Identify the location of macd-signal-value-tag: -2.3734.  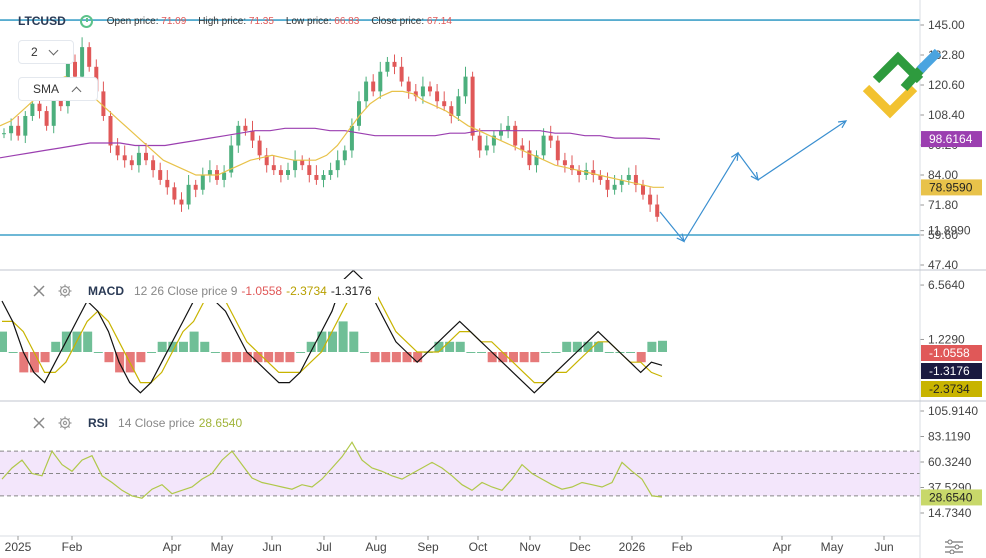
(949, 389).